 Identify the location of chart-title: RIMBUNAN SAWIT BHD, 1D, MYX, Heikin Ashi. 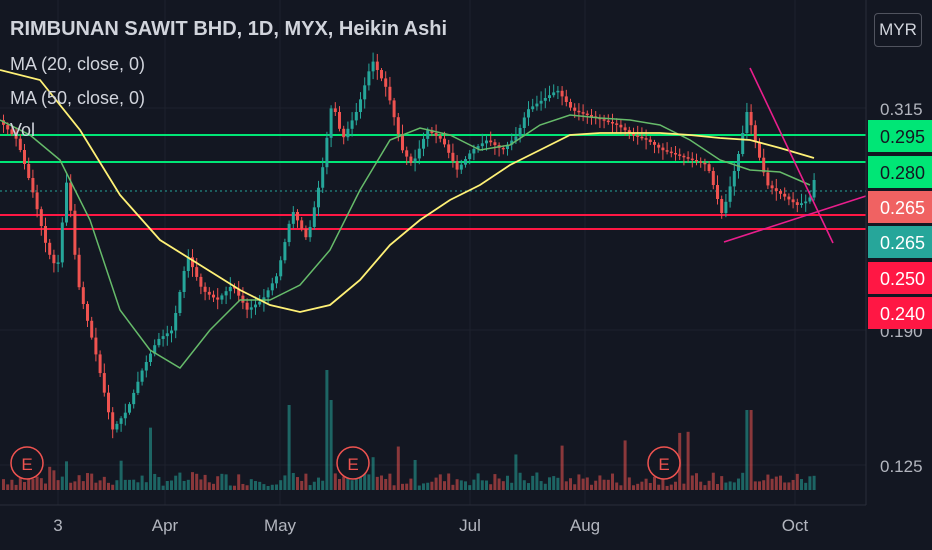
(229, 29).